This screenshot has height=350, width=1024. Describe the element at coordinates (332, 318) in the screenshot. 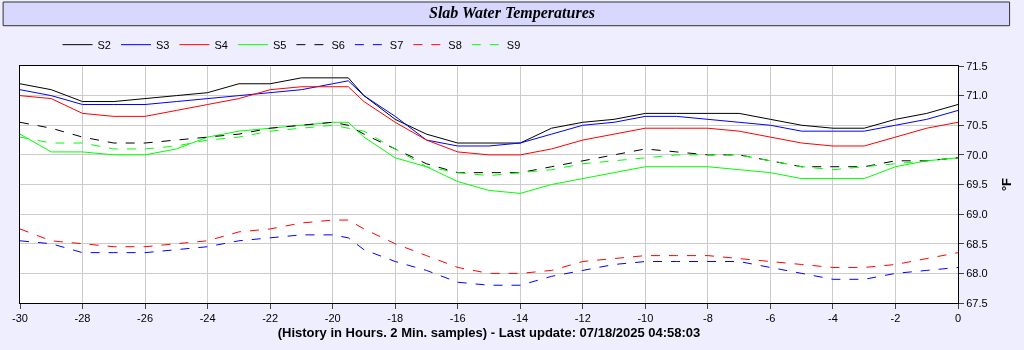

I see `x-tick-label: -20` at that location.